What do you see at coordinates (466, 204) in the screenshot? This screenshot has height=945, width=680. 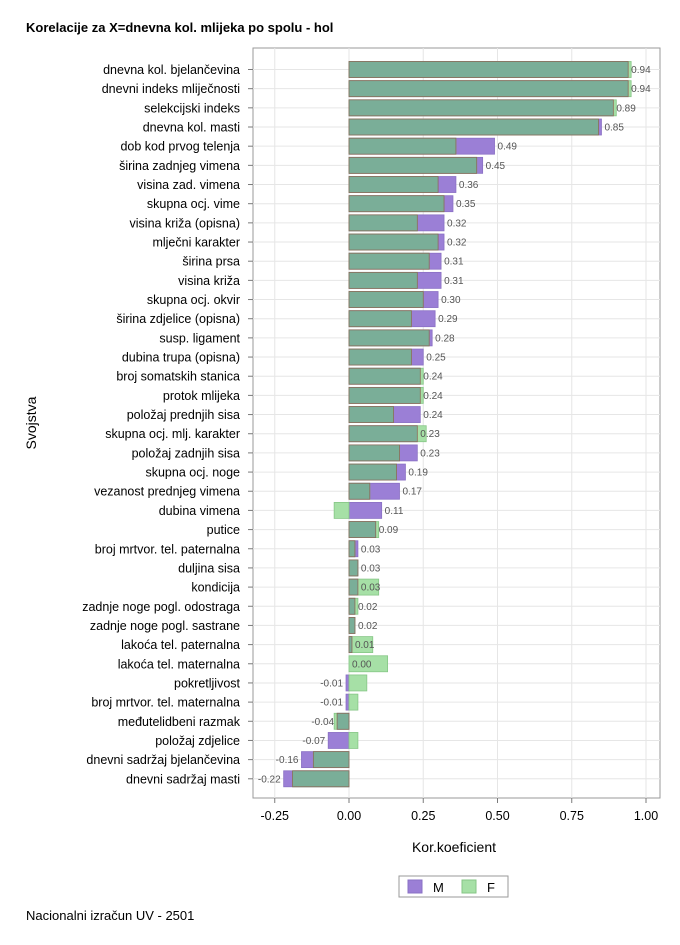 I see `data-label: 0.35` at bounding box center [466, 204].